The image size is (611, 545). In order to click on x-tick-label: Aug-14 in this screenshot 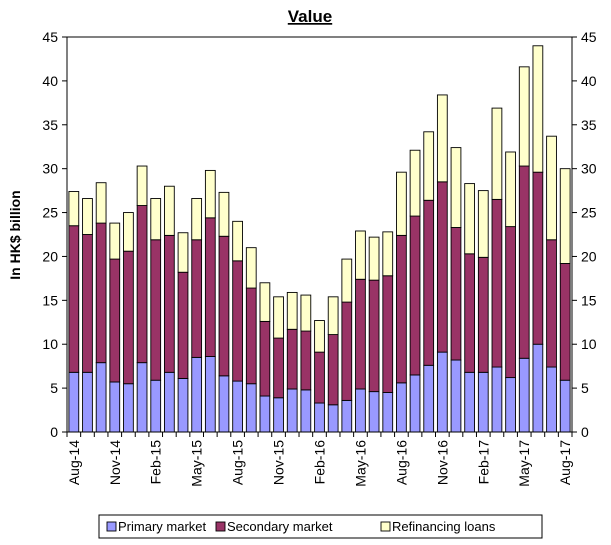, I will do `click(74, 462)`.